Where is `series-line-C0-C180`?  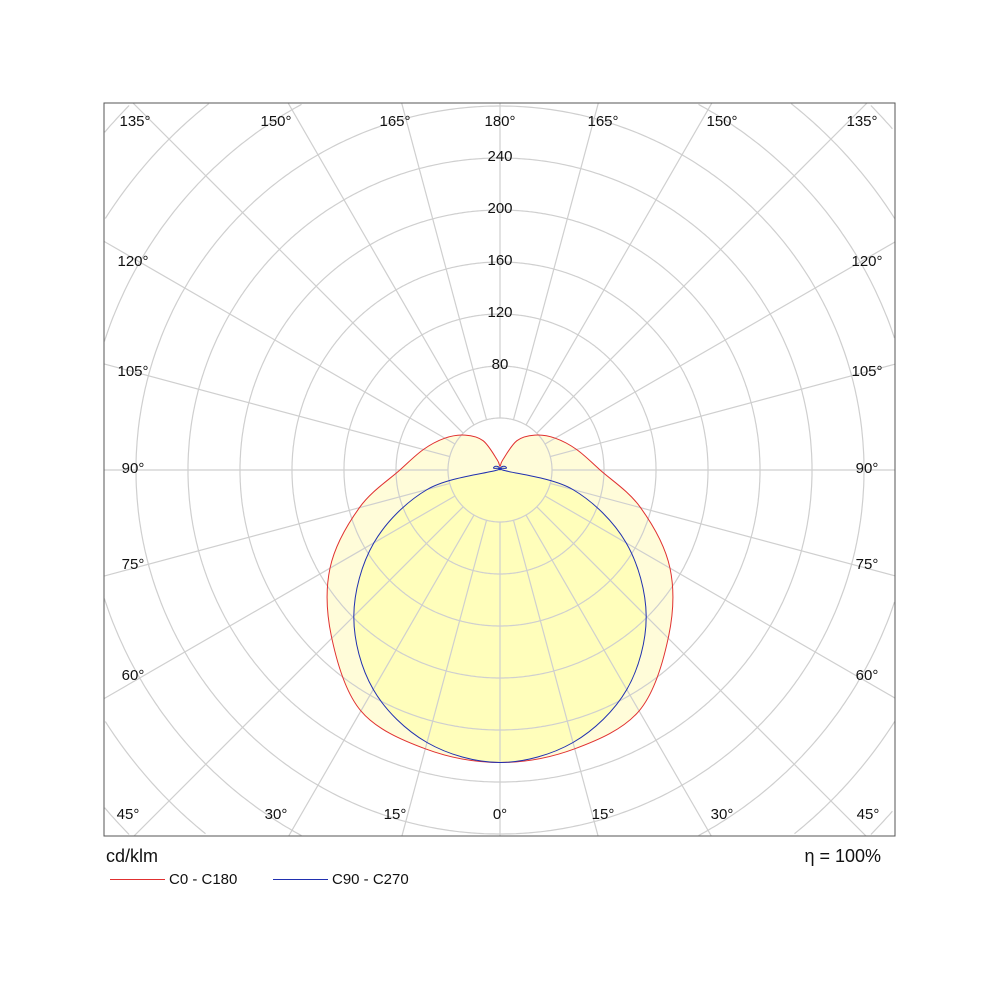 series-line-C0-C180 is located at coordinates (500, 599).